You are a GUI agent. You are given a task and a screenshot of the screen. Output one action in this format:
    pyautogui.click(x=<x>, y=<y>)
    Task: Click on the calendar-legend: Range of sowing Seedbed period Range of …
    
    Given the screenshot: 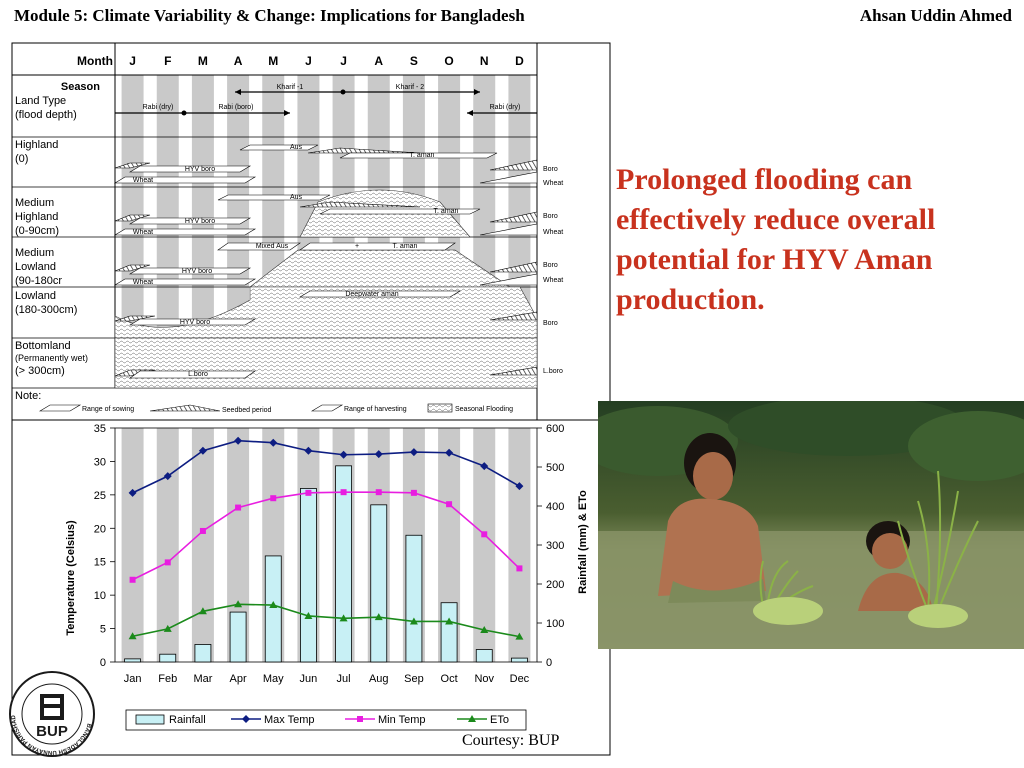 What is the action you would take?
    pyautogui.click(x=275, y=408)
    